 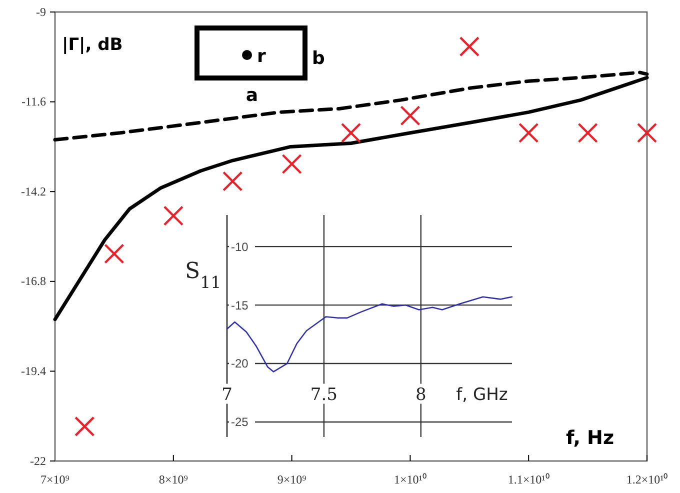 What do you see at coordinates (482, 394) in the screenshot?
I see `x-axis-title: f, GHz` at bounding box center [482, 394].